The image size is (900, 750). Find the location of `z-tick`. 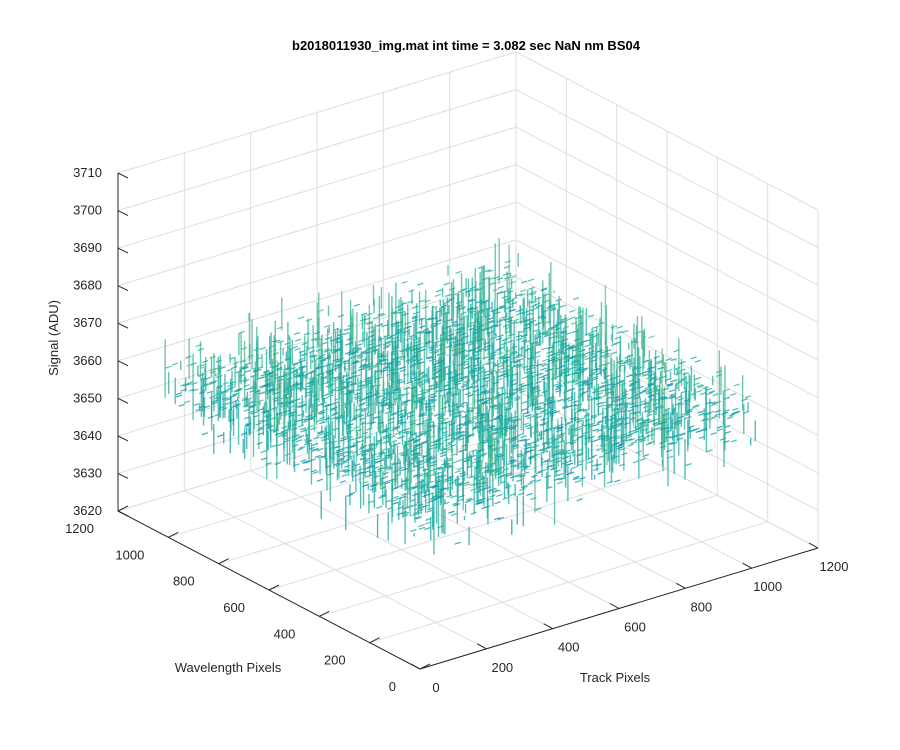

z-tick is located at coordinates (123, 513).